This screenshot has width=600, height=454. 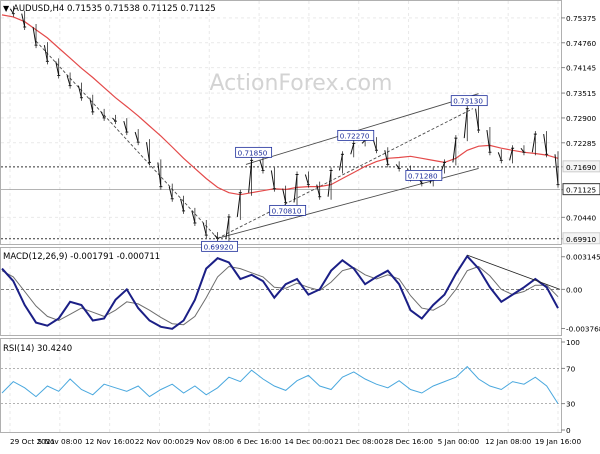 What do you see at coordinates (110, 441) in the screenshot?
I see `x-tick-label: 12 Nov 16:00` at bounding box center [110, 441].